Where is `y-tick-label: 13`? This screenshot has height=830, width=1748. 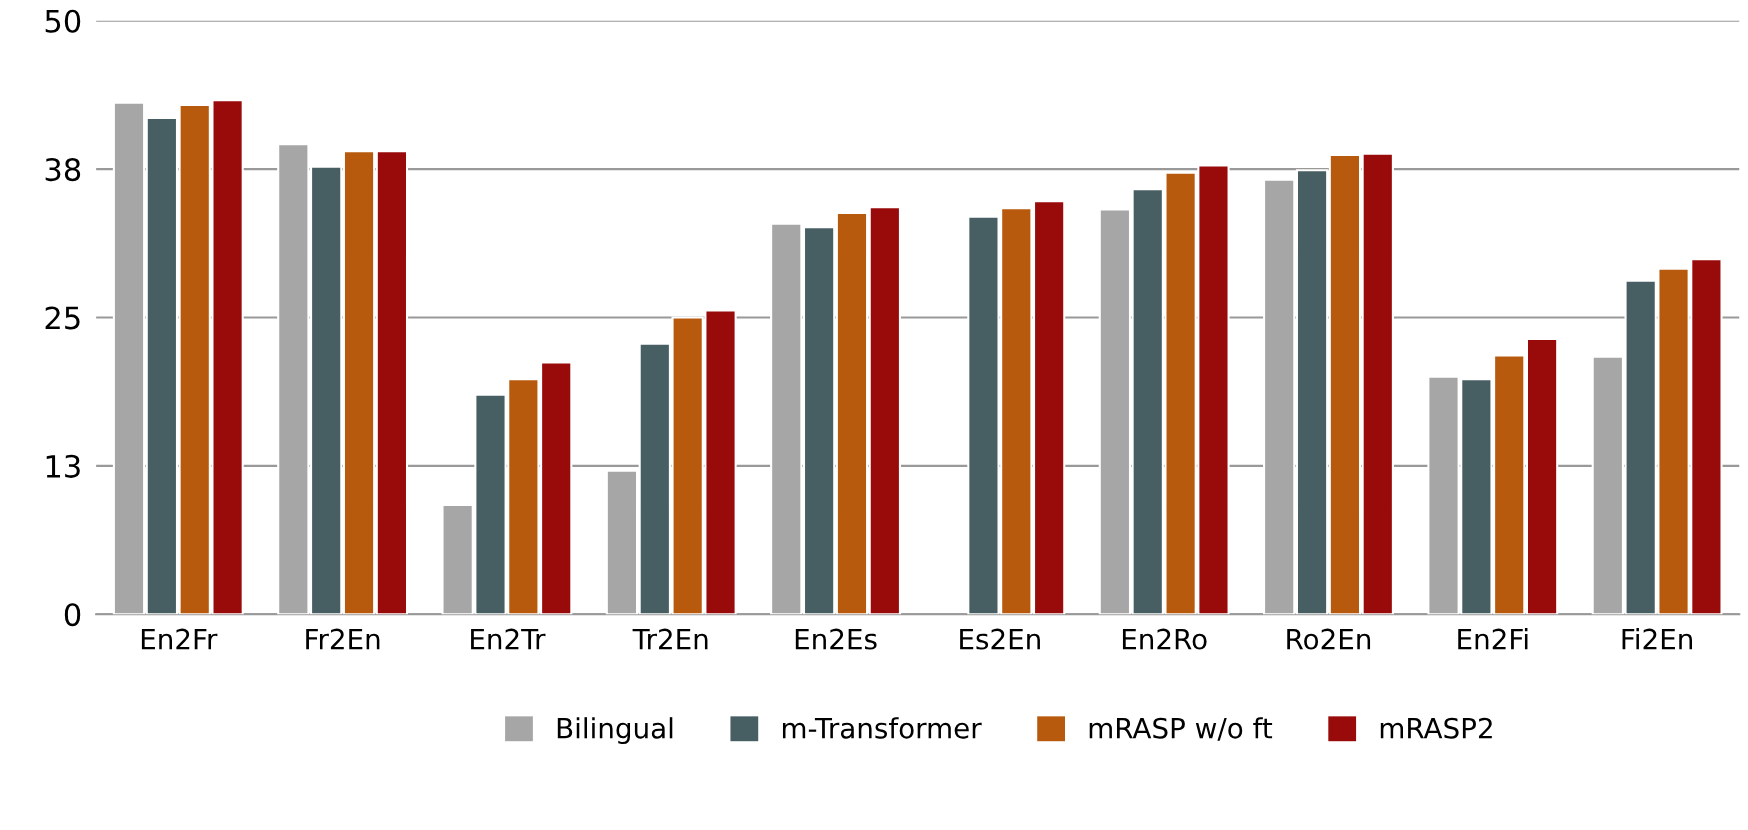 y-tick-label: 13 is located at coordinates (63, 466).